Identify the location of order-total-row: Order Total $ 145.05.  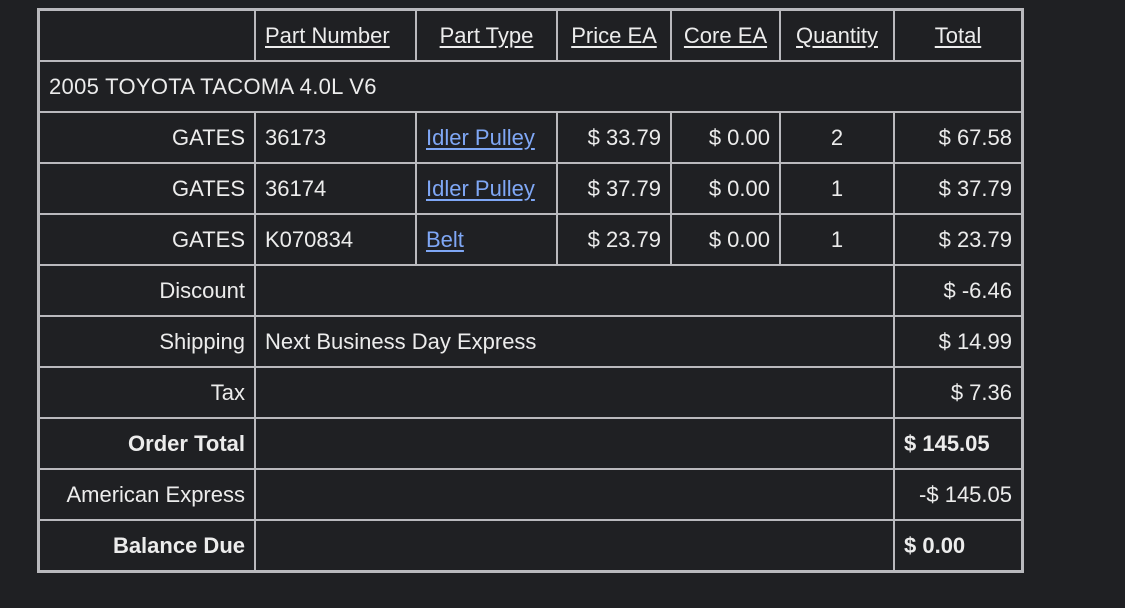
(530, 443).